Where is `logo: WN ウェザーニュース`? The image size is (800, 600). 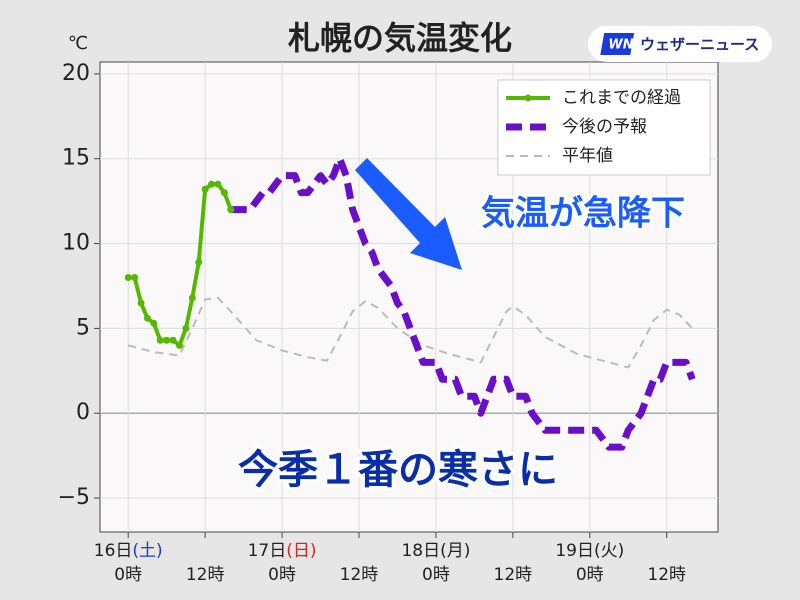
logo: WN ウェザーニュース is located at coordinates (680, 44).